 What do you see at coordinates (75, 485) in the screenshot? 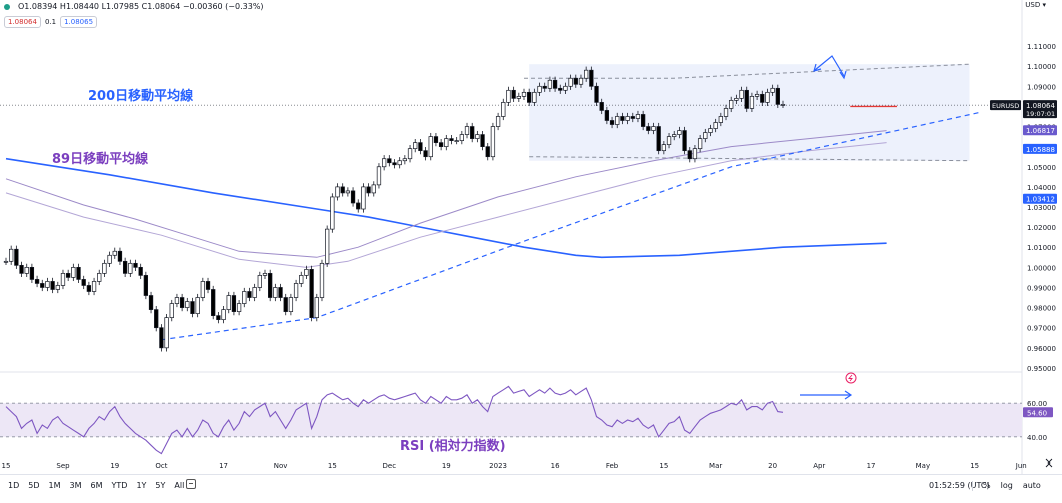
I see `range-3m: 3M` at bounding box center [75, 485].